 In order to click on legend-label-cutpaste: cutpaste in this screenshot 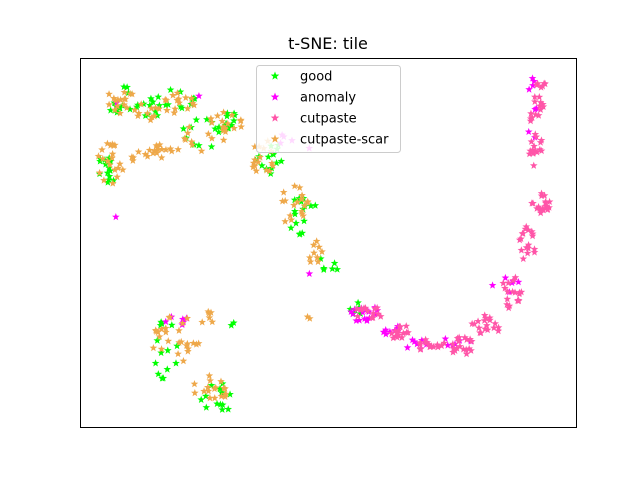, I will do `click(328, 119)`.